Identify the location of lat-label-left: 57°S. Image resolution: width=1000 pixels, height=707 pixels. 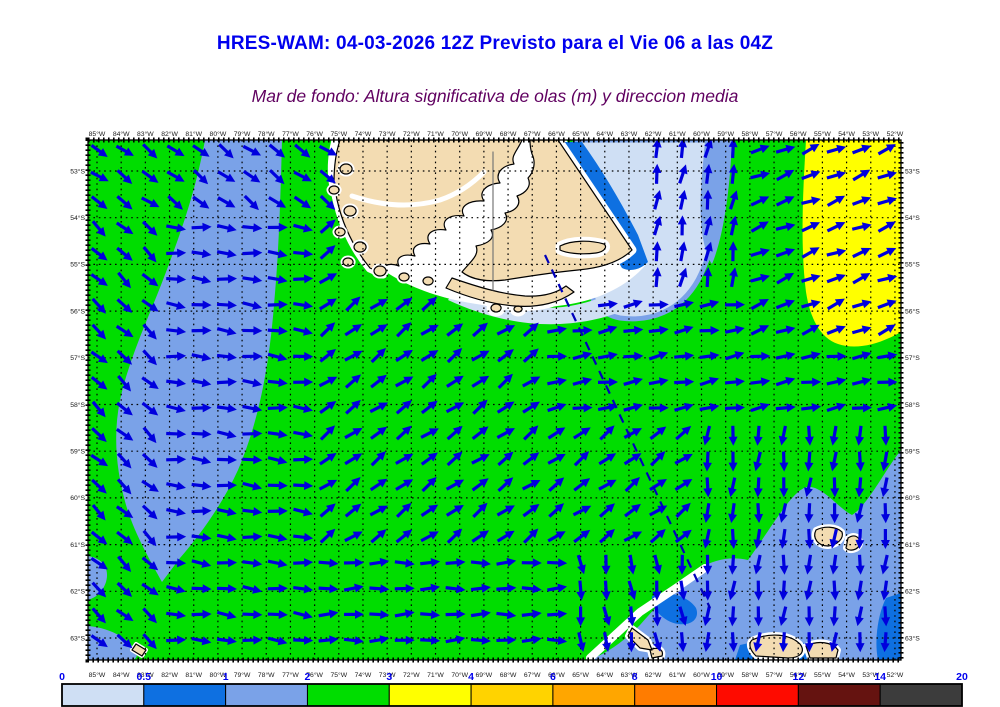
(77, 358).